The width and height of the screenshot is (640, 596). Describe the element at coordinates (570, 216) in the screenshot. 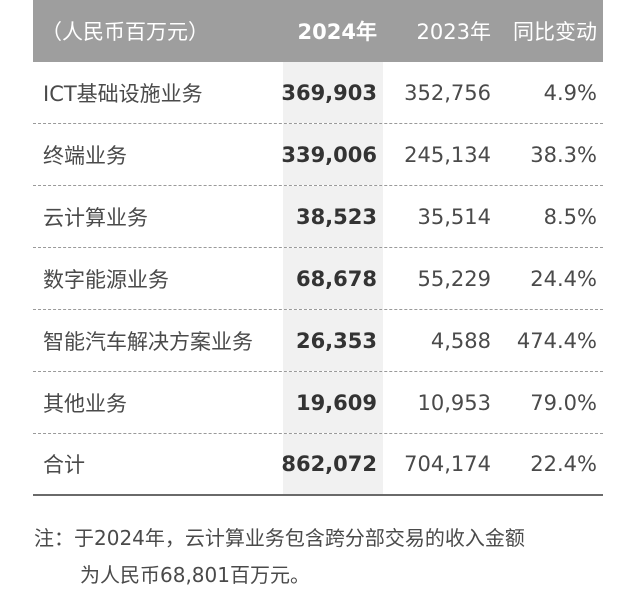

I see `value-yoy: 8.5%` at that location.